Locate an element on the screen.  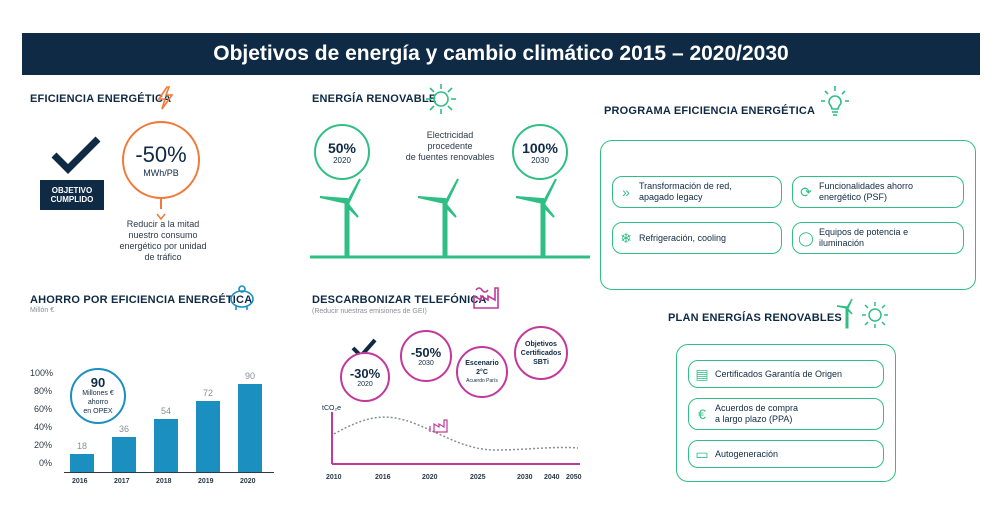
ahorro-circle-l3: en OPEX is located at coordinates (98, 411).